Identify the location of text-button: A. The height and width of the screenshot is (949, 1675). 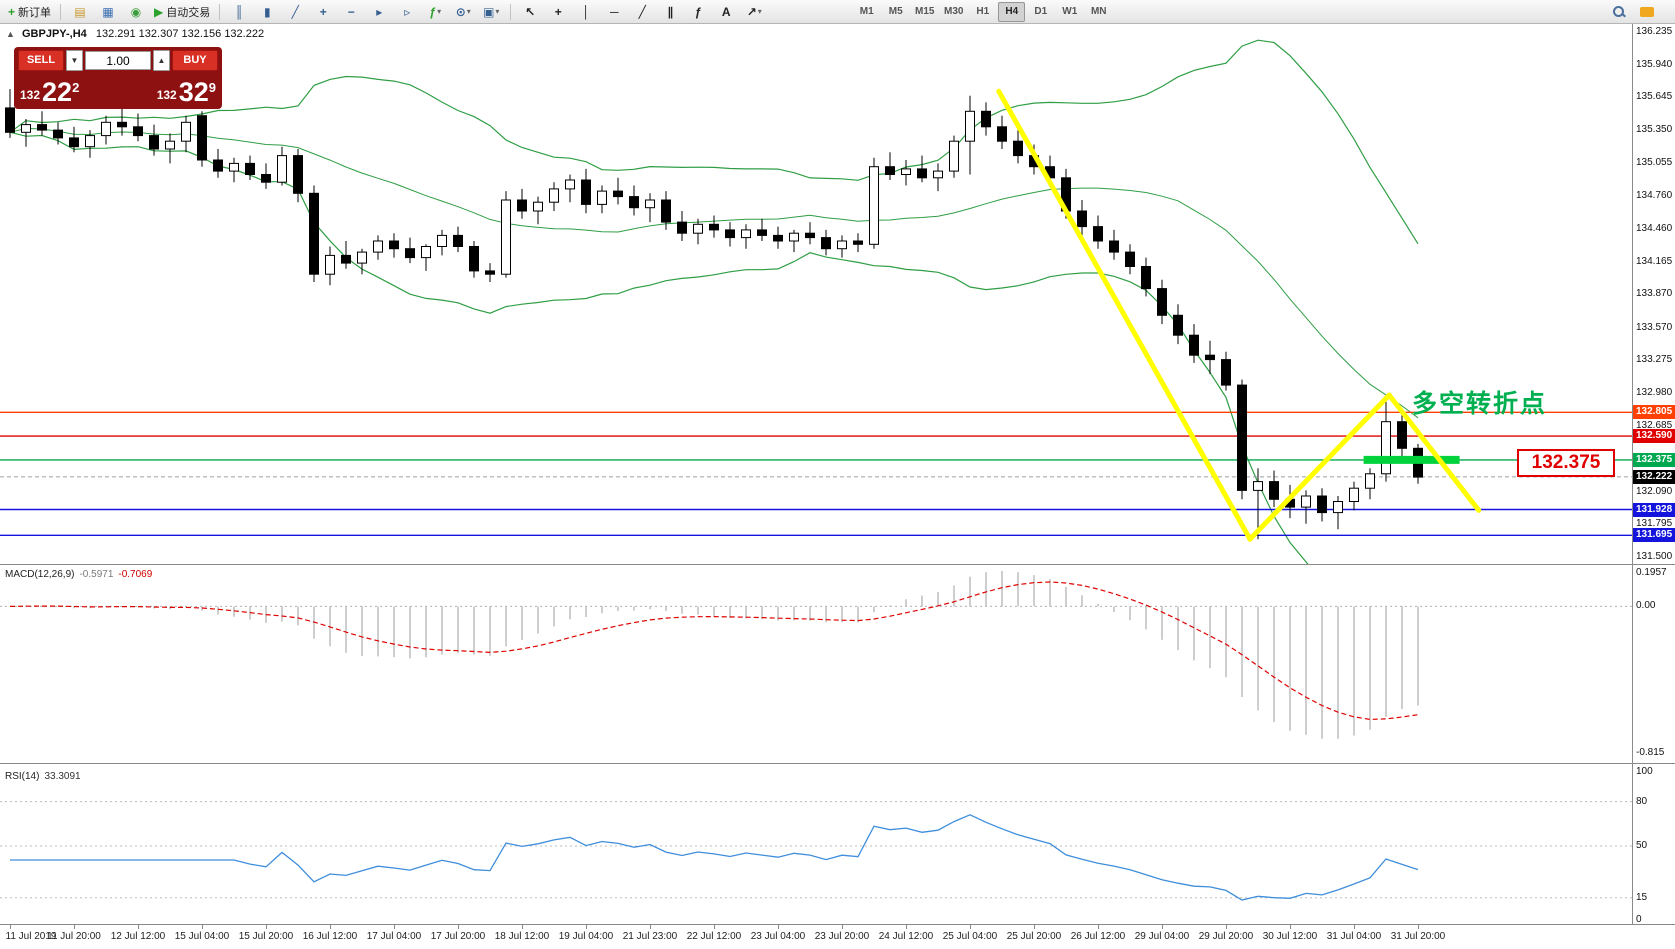
(726, 12).